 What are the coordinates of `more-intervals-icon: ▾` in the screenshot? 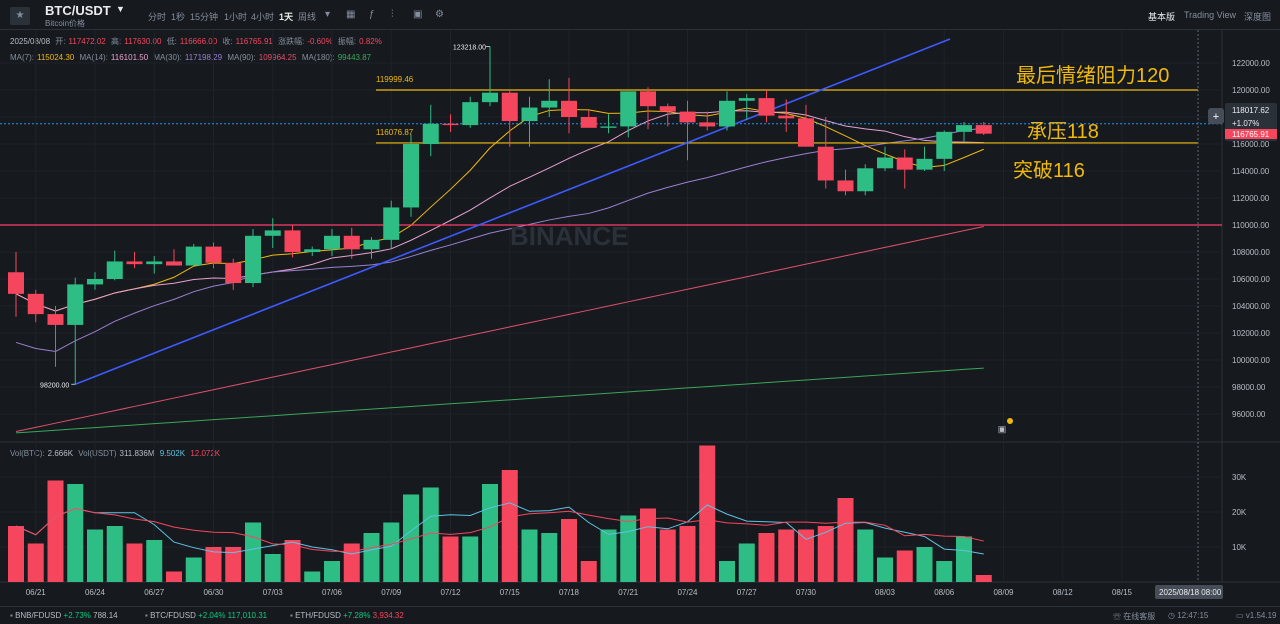 It's located at (328, 14).